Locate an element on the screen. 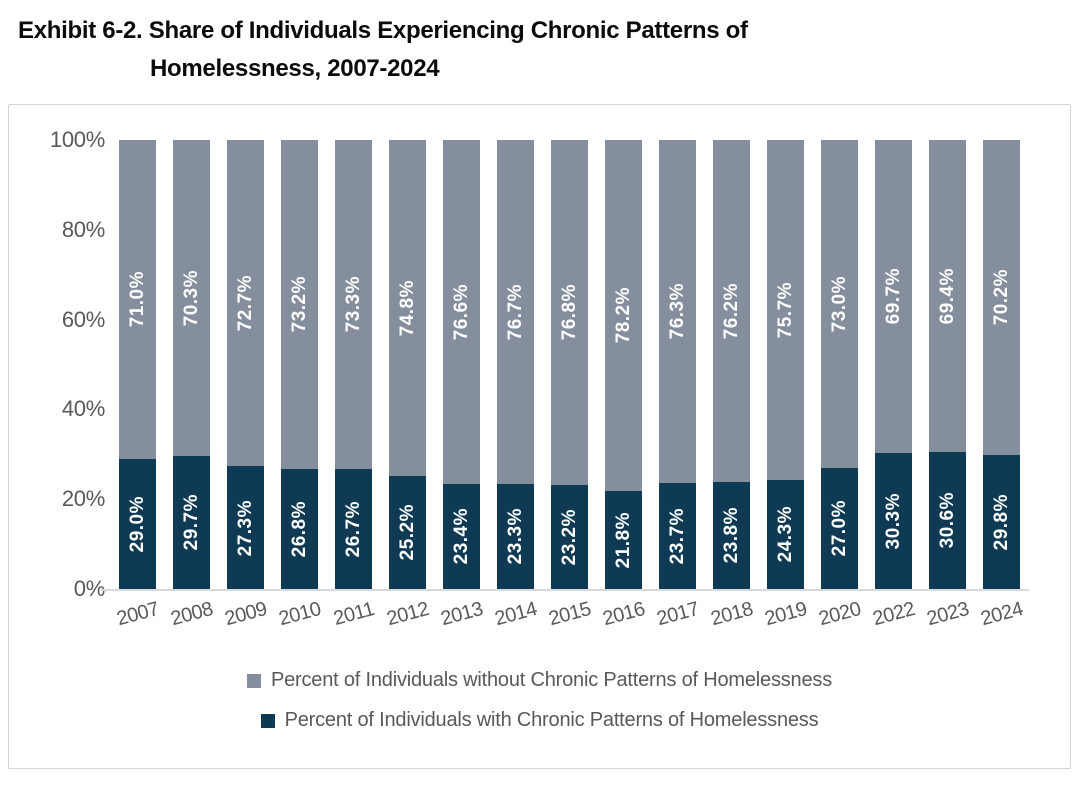 This screenshot has height=789, width=1080. segment-without-chronic-value: 78.2% is located at coordinates (623, 315).